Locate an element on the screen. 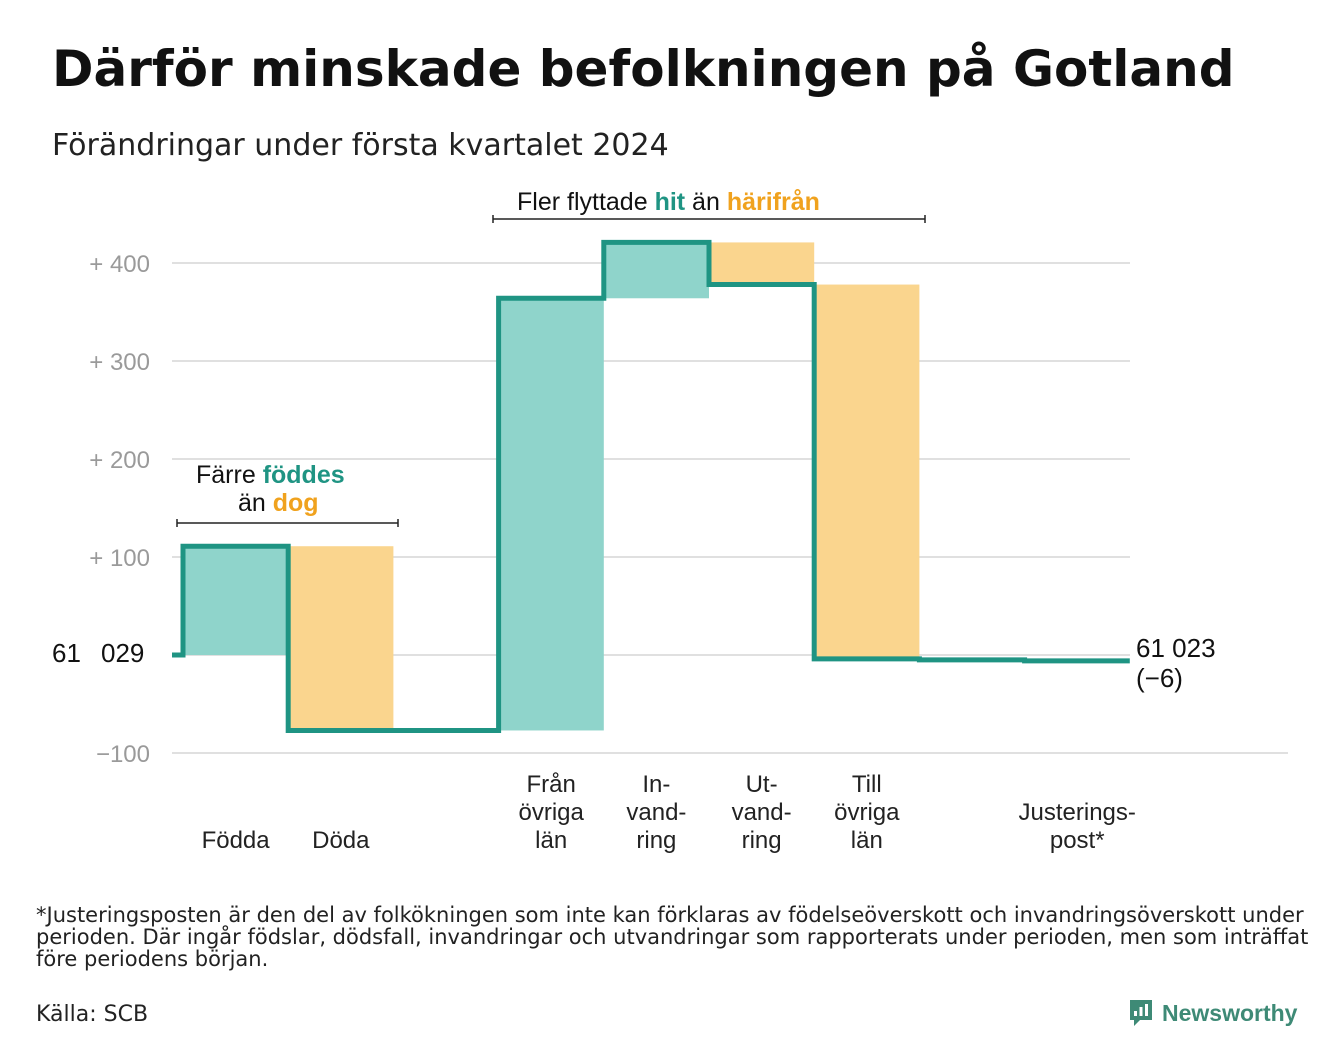  brand: Newsworthy is located at coordinates (1212, 1013).